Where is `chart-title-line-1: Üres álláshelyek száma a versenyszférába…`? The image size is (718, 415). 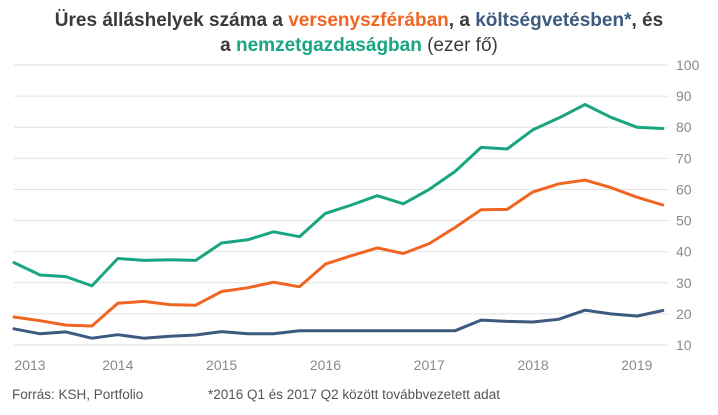
chart-title-line-1: Üres álláshelyek száma a versenyszférába… is located at coordinates (359, 20).